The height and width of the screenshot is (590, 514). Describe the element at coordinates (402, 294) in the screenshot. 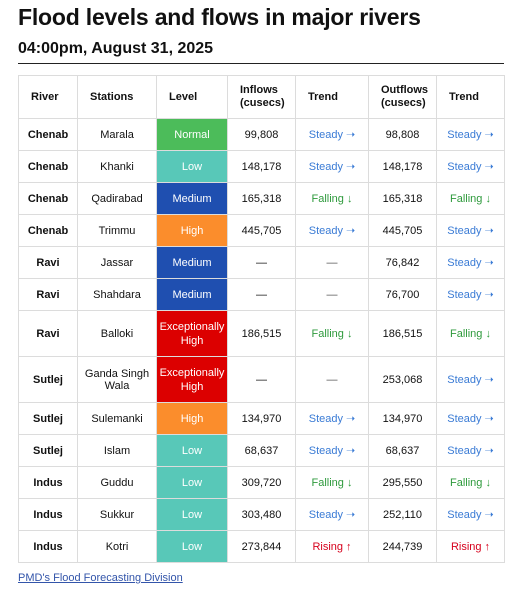

I see `outflow-cell: 76,700` at that location.